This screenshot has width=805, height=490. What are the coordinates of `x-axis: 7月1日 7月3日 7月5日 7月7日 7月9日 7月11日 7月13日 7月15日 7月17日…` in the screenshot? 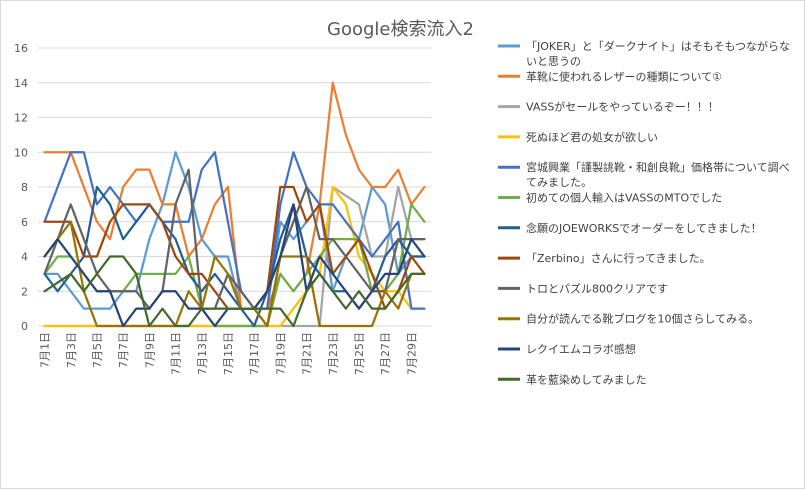 It's located at (229, 353).